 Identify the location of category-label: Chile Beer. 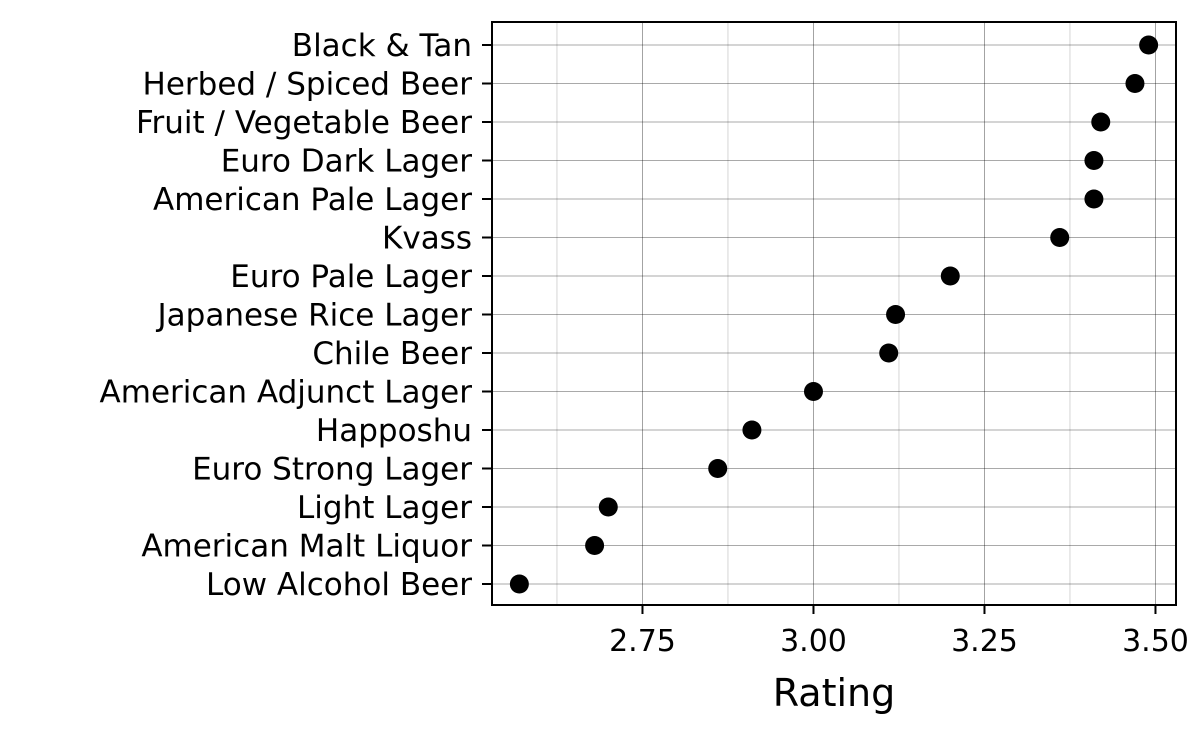
(392, 354).